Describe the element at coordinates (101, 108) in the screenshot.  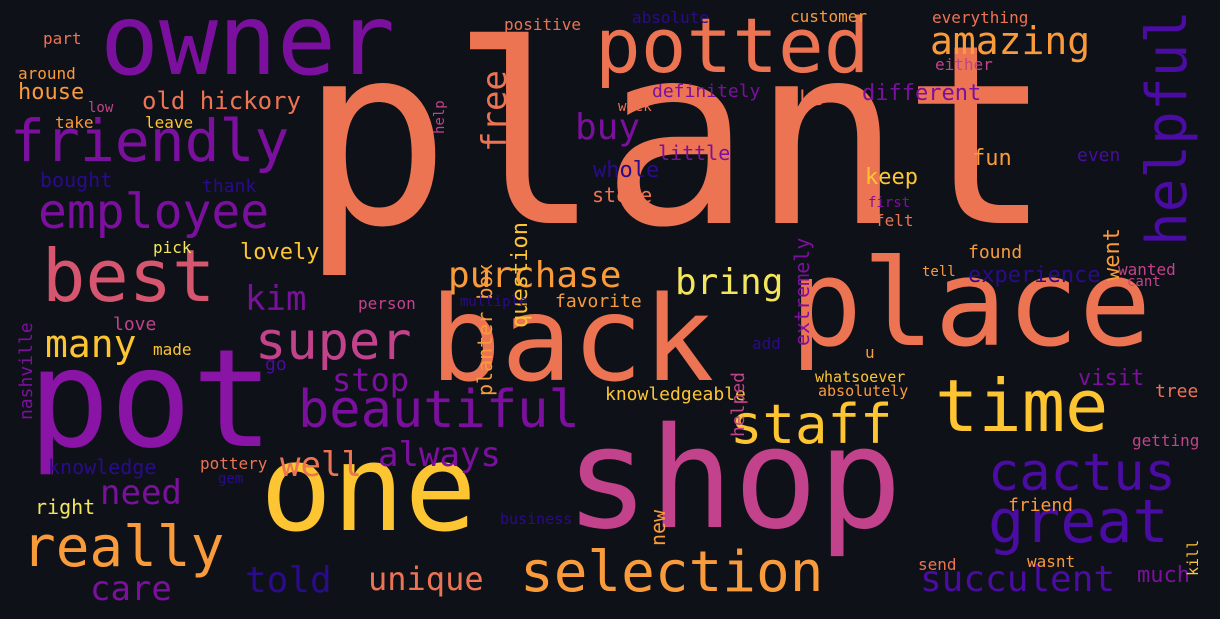
I see `word-low: low` at that location.